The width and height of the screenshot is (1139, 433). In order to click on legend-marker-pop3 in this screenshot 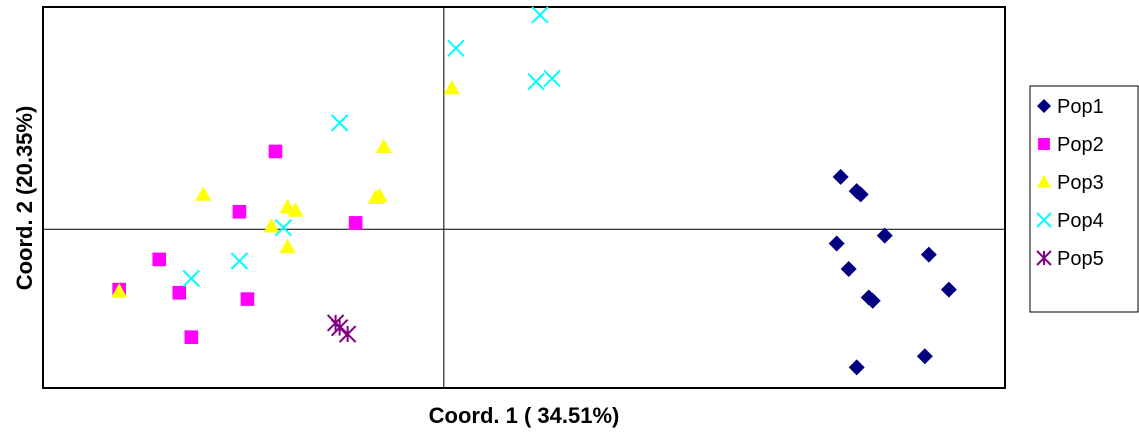, I will do `click(1044, 181)`.